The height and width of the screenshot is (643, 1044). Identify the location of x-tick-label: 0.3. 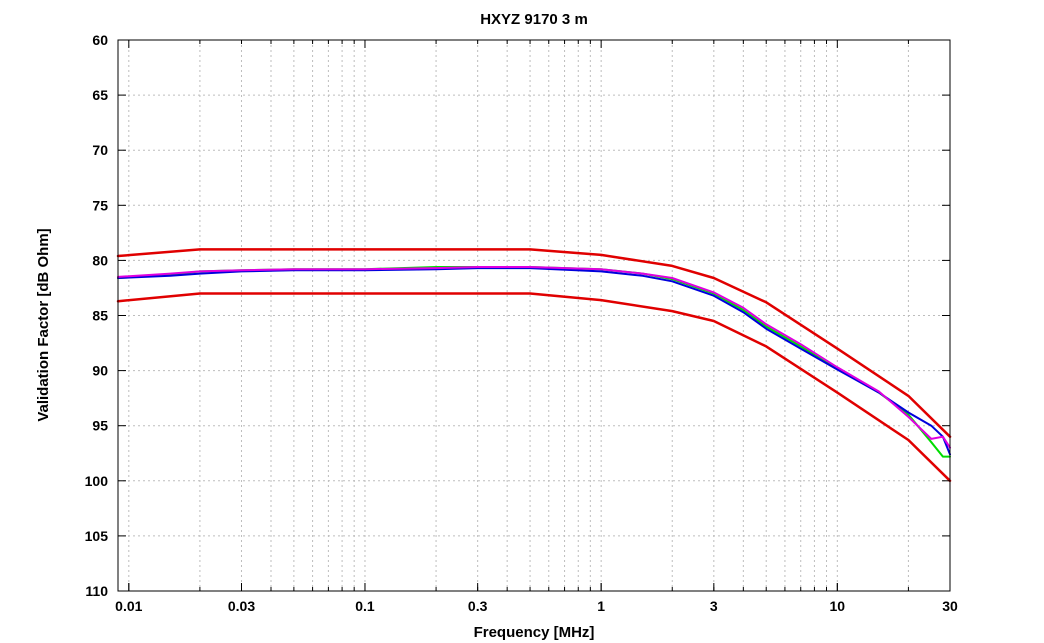
(478, 606).